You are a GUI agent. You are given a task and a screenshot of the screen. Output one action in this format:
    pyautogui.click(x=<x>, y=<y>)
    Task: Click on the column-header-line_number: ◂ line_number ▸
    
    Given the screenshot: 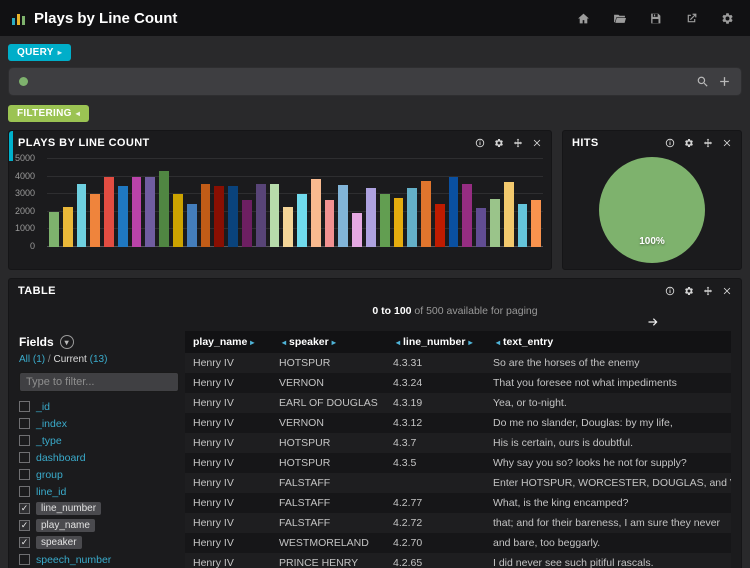 What is the action you would take?
    pyautogui.click(x=435, y=342)
    